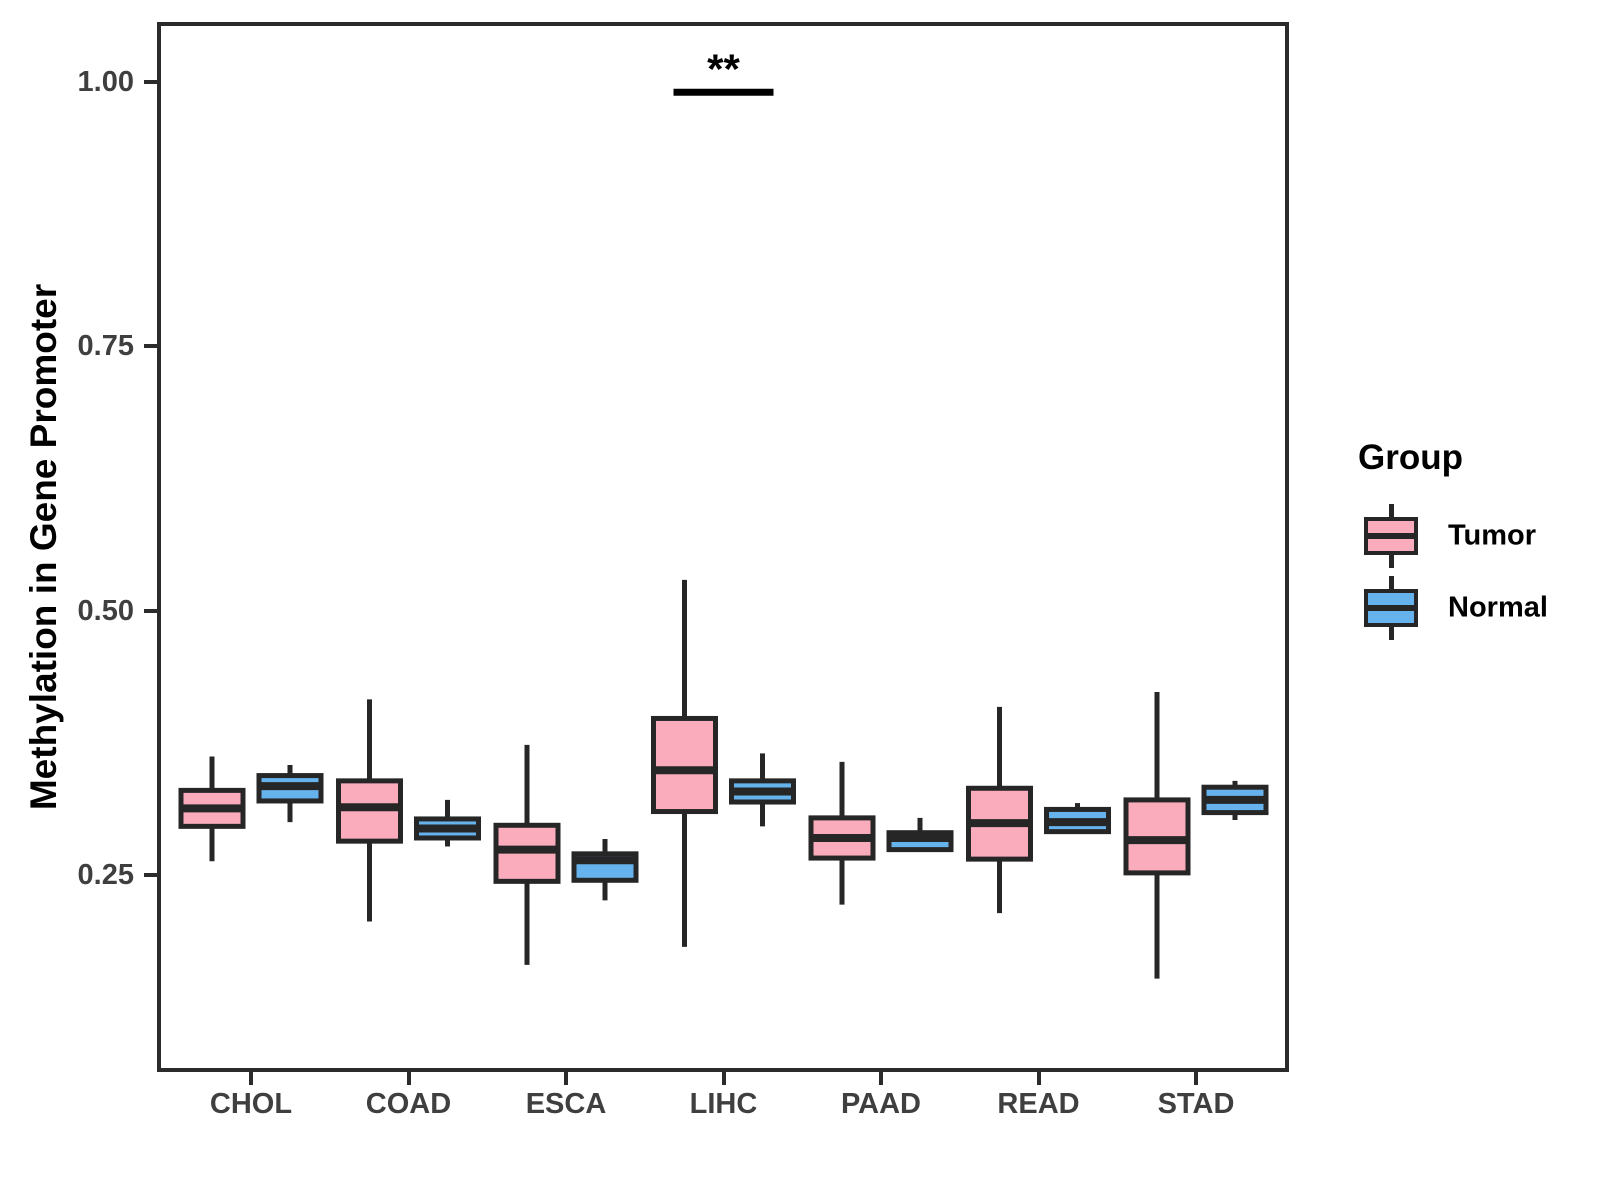 The width and height of the screenshot is (1600, 1200). Describe the element at coordinates (150, 875) in the screenshot. I see `y-tick-mark-0.25` at that location.